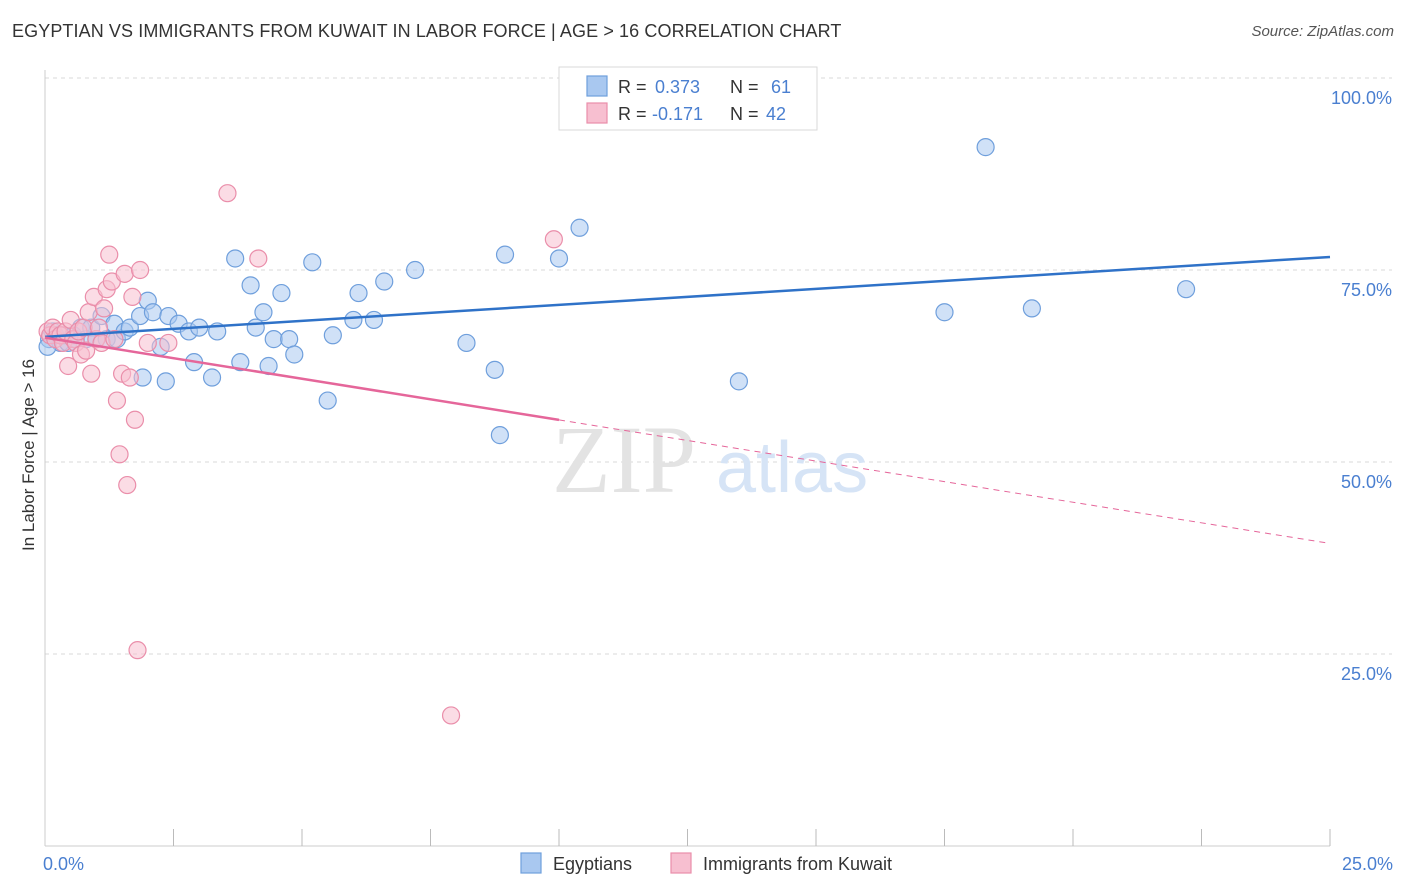 The height and width of the screenshot is (892, 1406). What do you see at coordinates (687, 297) in the screenshot?
I see `trend-line-egyptians` at bounding box center [687, 297].